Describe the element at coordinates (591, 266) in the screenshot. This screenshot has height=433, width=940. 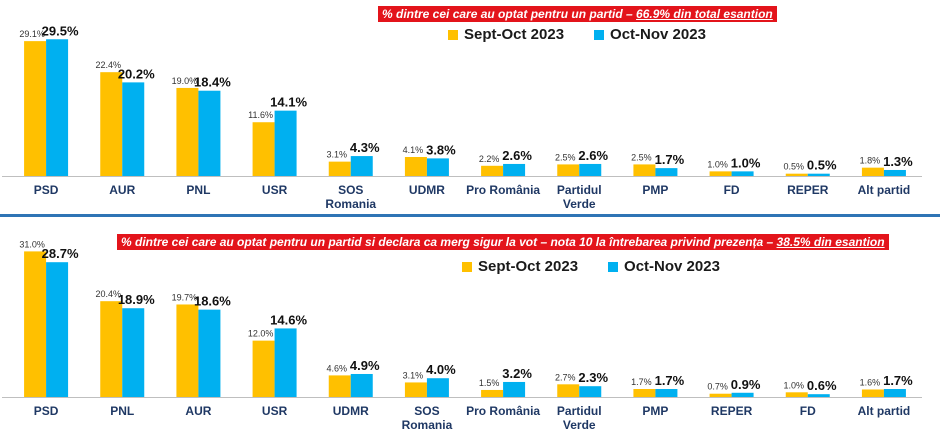
I see `chart-bottom-legend: Sept-Oct 2023 Oct-Nov 2023` at that location.